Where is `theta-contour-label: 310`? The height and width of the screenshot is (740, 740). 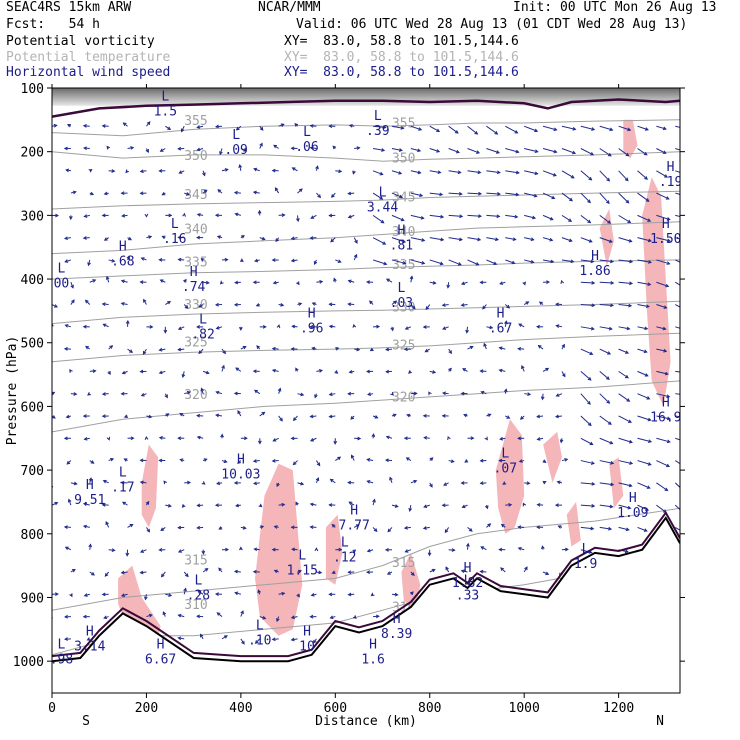 theta-contour-label: 310 is located at coordinates (195, 605).